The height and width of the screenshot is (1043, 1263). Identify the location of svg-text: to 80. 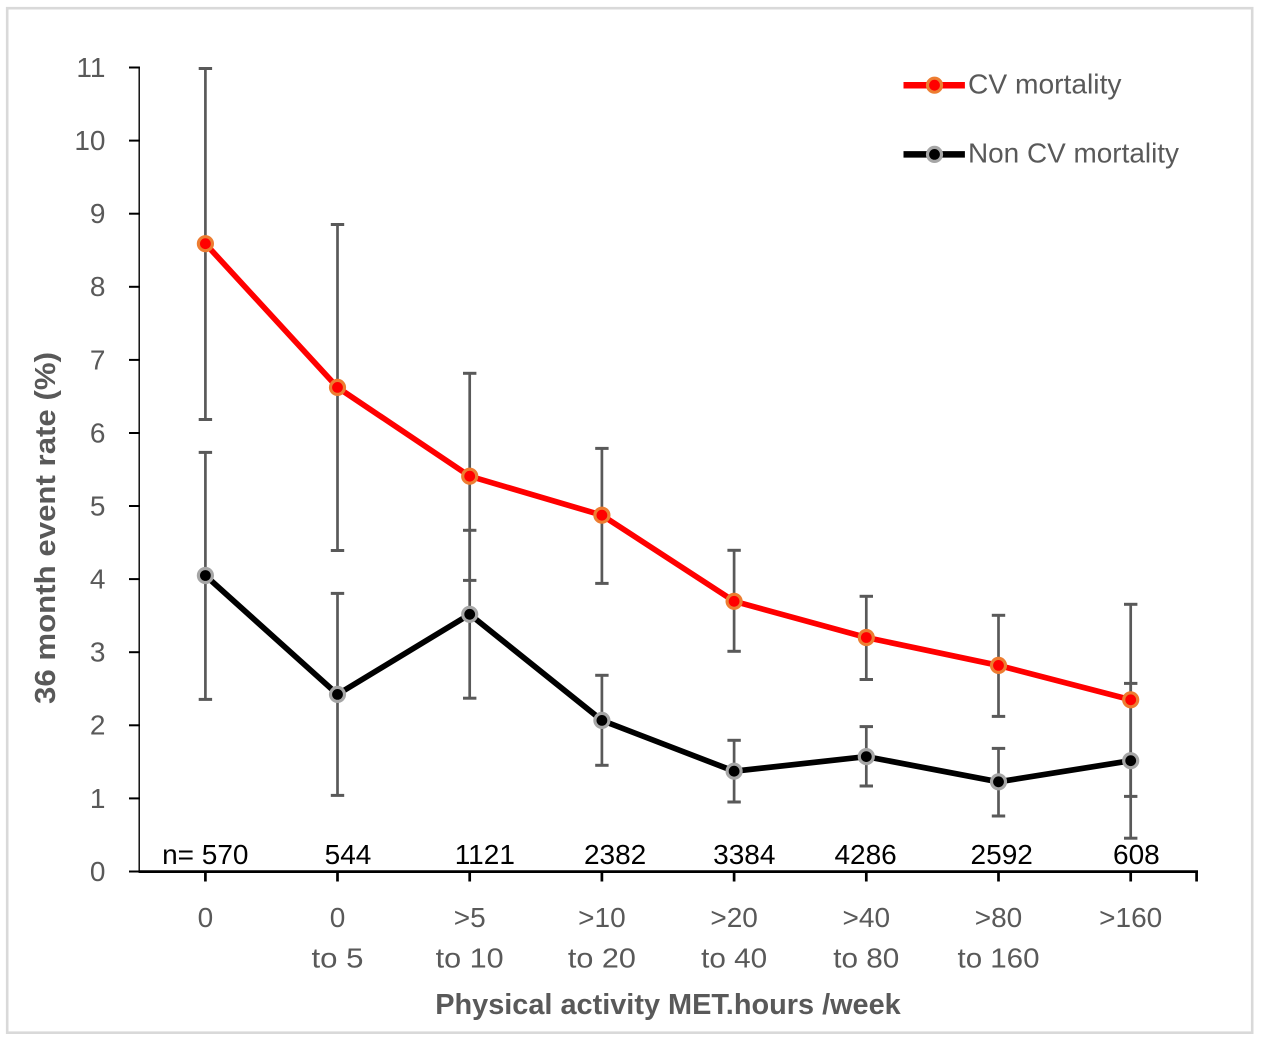
(866, 958).